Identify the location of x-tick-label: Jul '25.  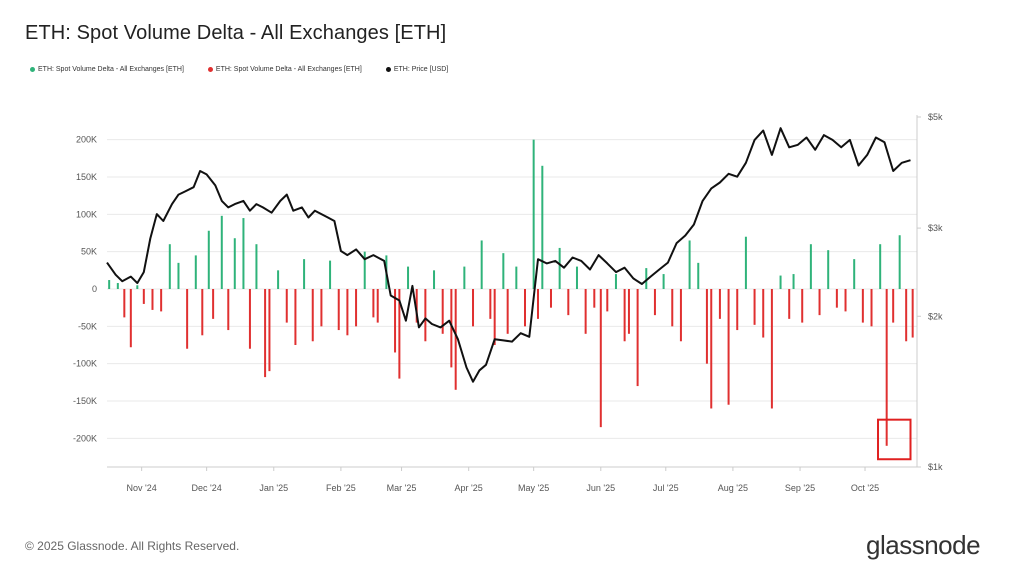
(666, 488).